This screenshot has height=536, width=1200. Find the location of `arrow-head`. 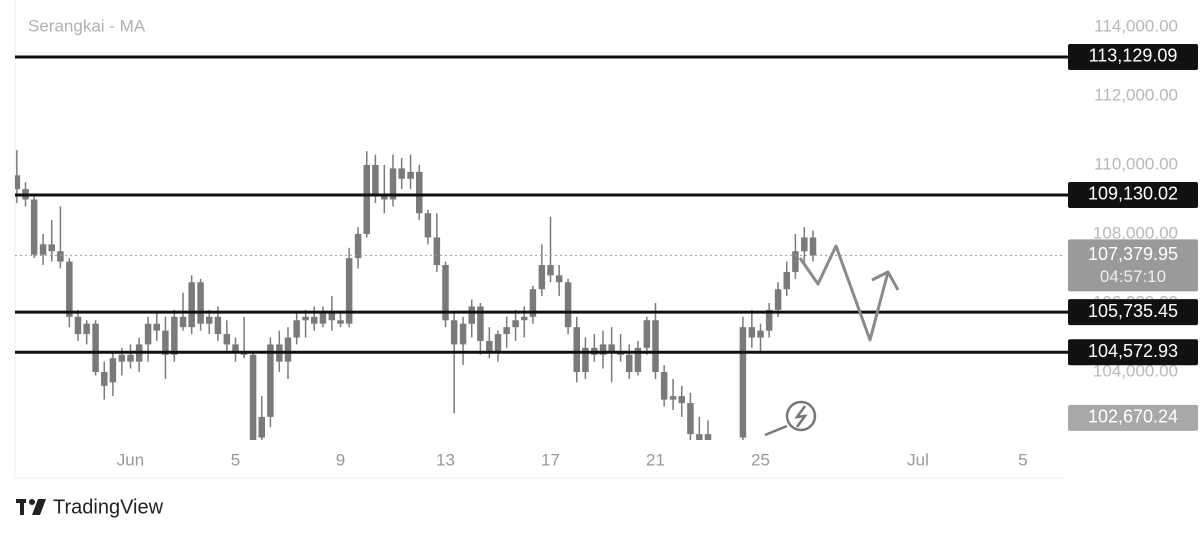

arrow-head is located at coordinates (885, 280).